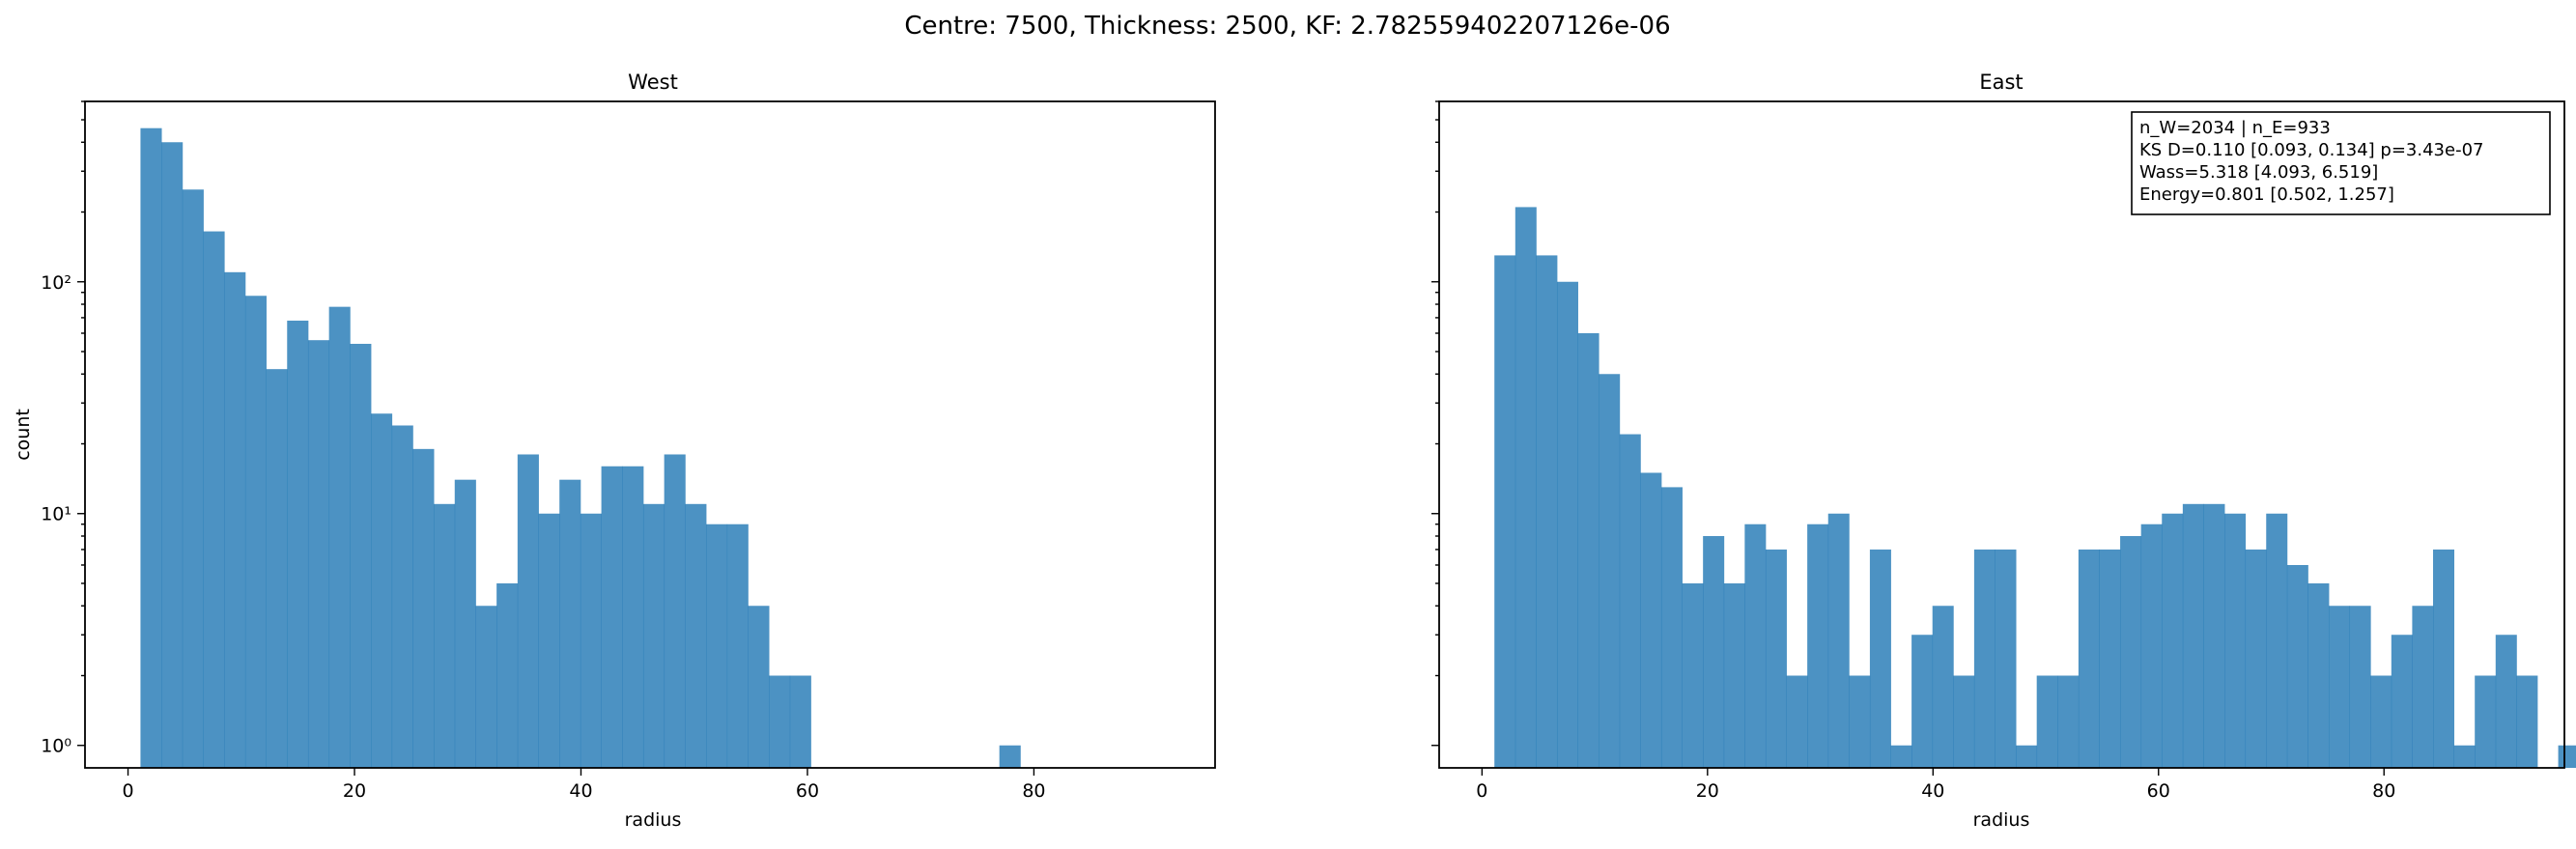 This screenshot has width=2576, height=849. I want to click on east-x-tick-label: 40, so click(1932, 791).